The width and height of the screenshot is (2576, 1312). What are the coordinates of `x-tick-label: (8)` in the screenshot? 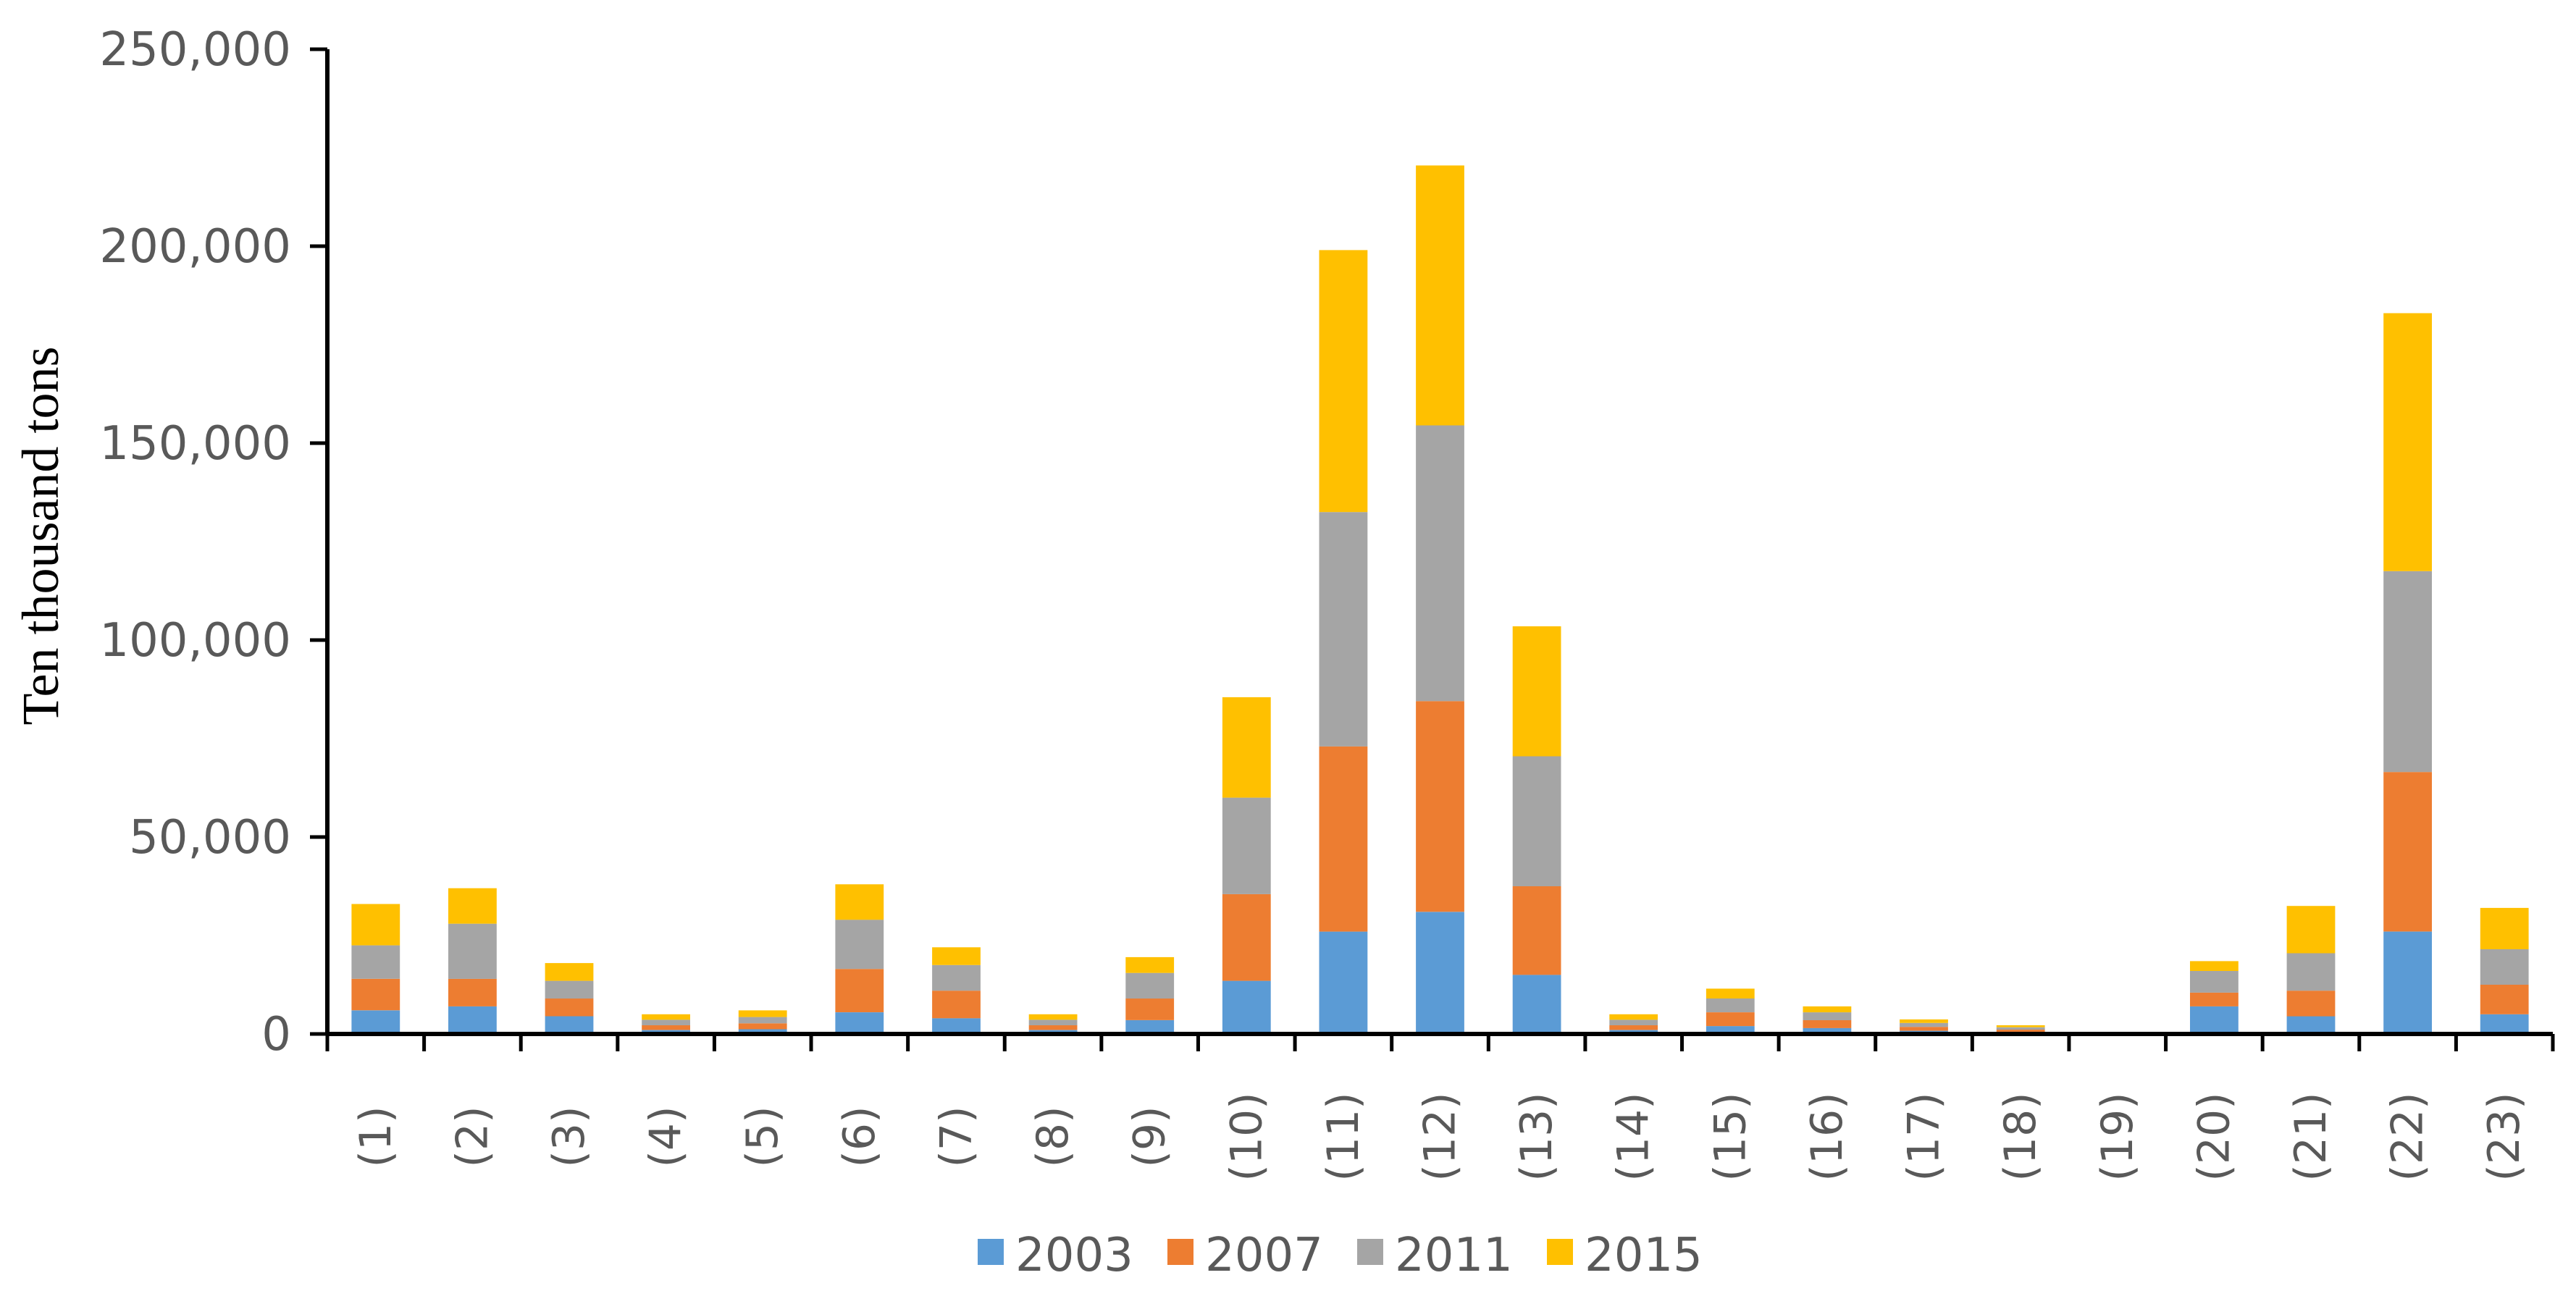 It's located at (1053, 1137).